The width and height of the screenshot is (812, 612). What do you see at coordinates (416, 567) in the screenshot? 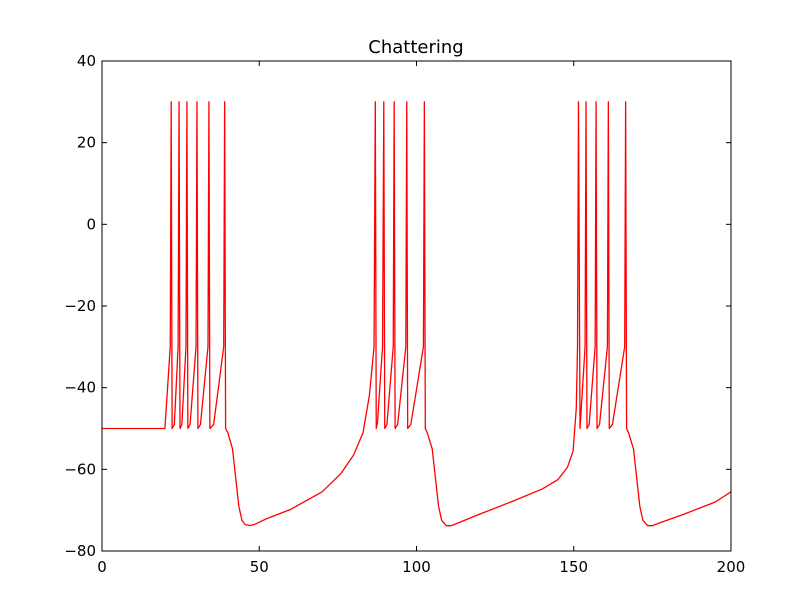
I see `x-tick-label: 100` at bounding box center [416, 567].